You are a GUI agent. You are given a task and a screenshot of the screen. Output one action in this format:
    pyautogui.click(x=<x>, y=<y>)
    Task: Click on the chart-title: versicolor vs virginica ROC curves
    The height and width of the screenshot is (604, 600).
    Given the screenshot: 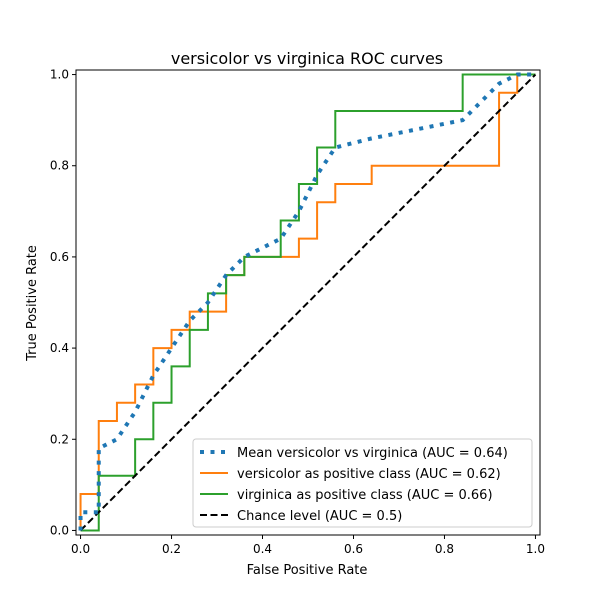 What is the action you would take?
    pyautogui.click(x=307, y=58)
    